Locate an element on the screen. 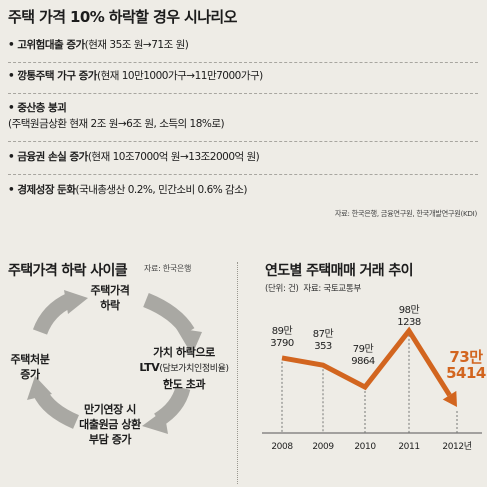 The image size is (487, 487). x-tick-label: 2012년 is located at coordinates (456, 446).